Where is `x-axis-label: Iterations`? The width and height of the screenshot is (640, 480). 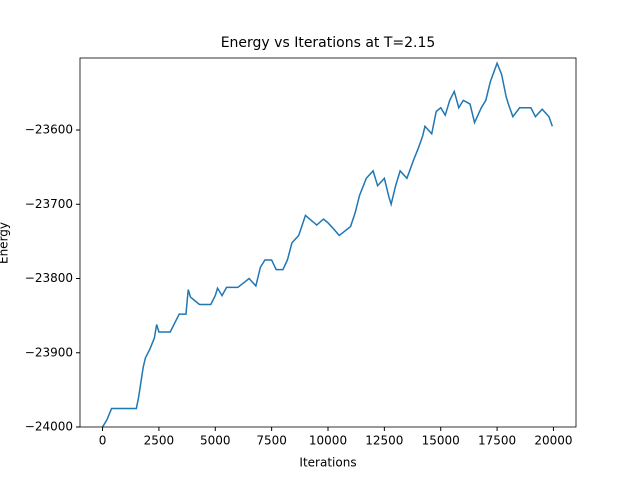
x-axis-label: Iterations is located at coordinates (327, 463).